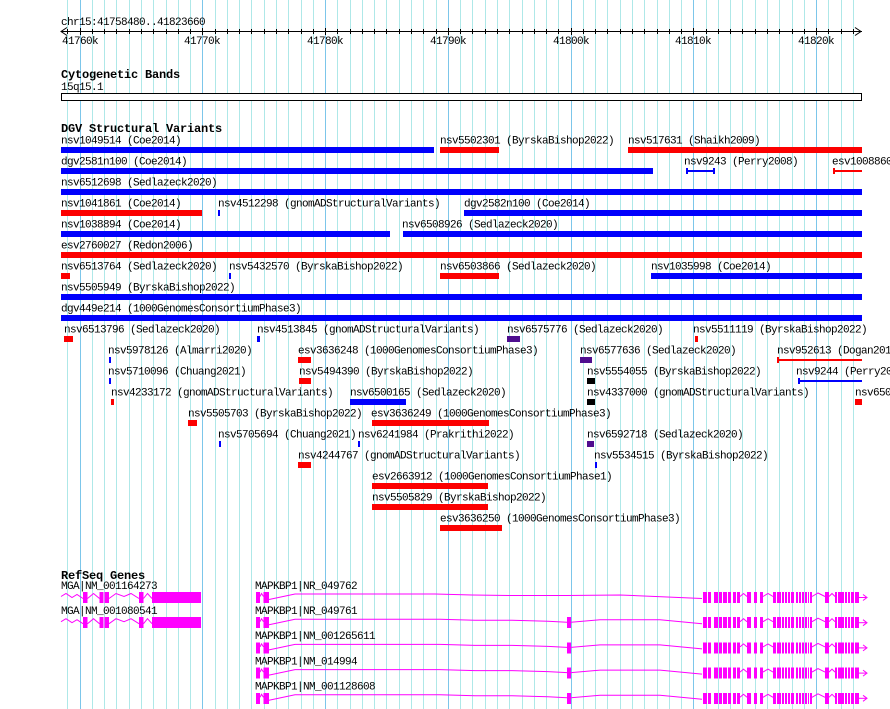  Describe the element at coordinates (202, 42) in the screenshot. I see `svg-text: 41770k` at that location.